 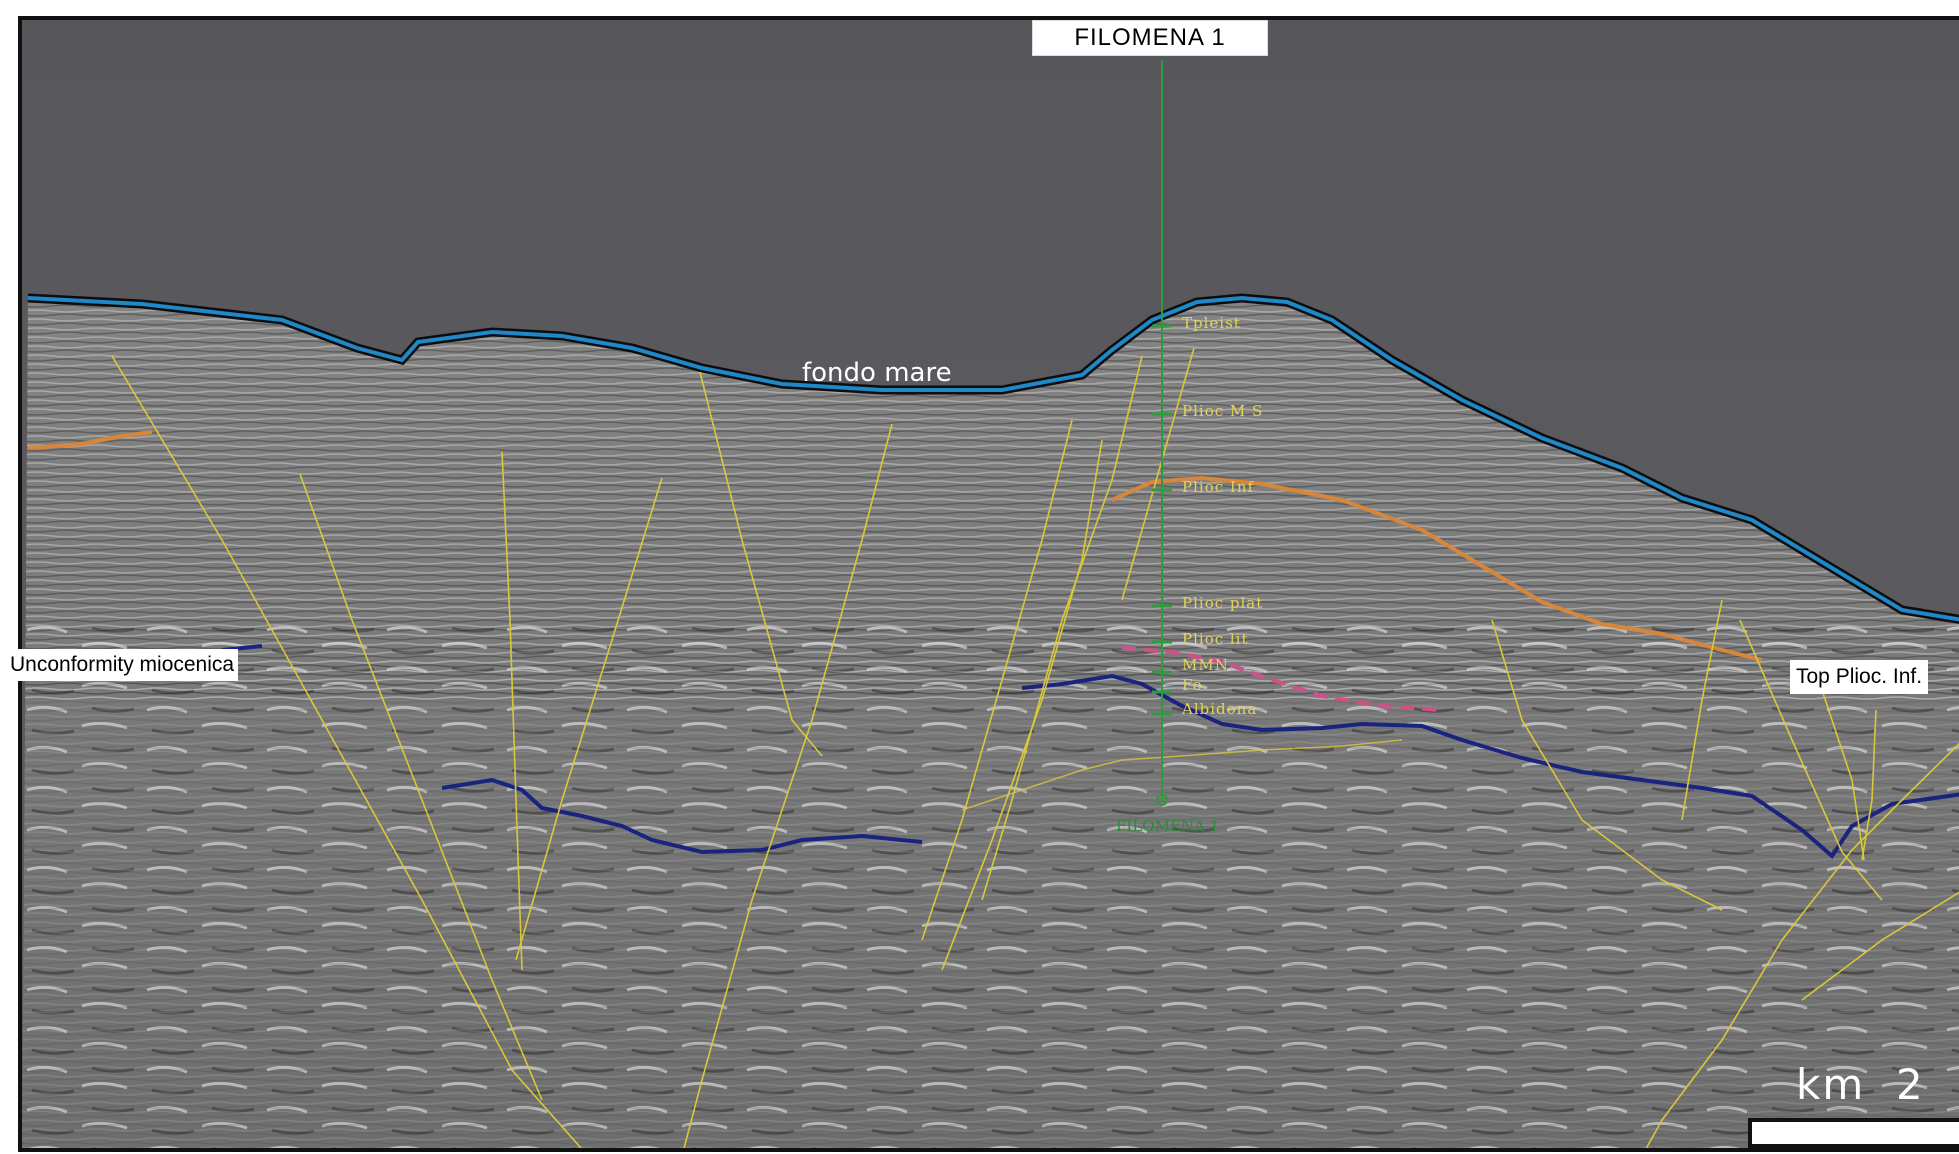 I want to click on pick-plioc-ms: Plioc M S, so click(x=1223, y=411).